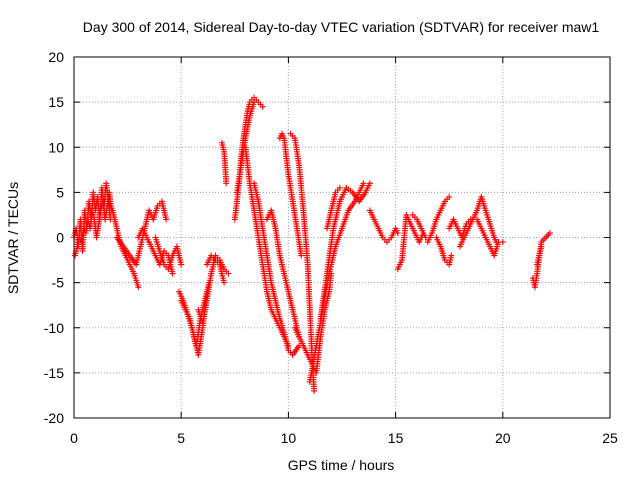 This screenshot has height=480, width=640. I want to click on x-tick-label: 5, so click(181, 438).